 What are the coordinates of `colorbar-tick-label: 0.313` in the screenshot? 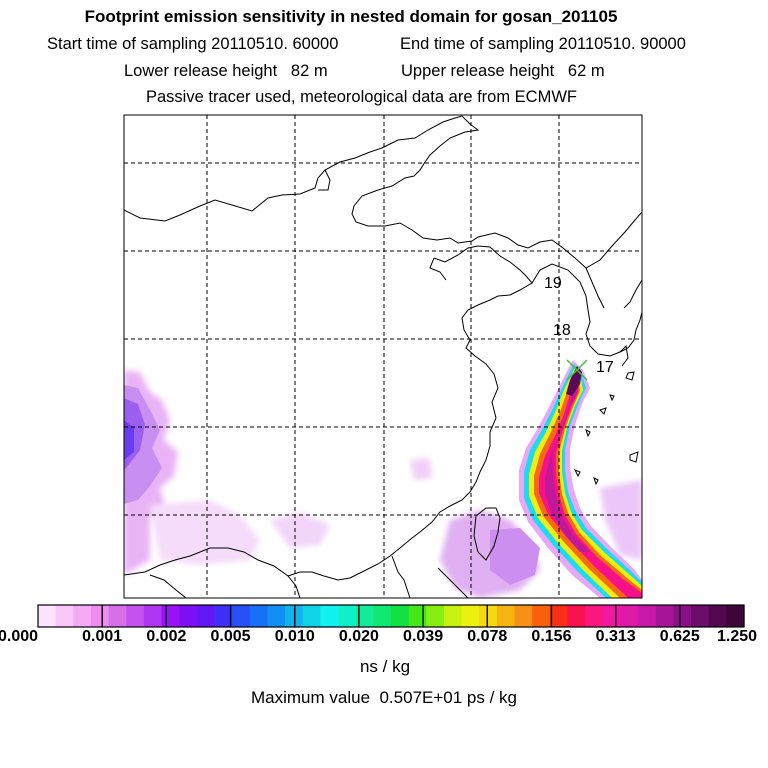 It's located at (615, 636).